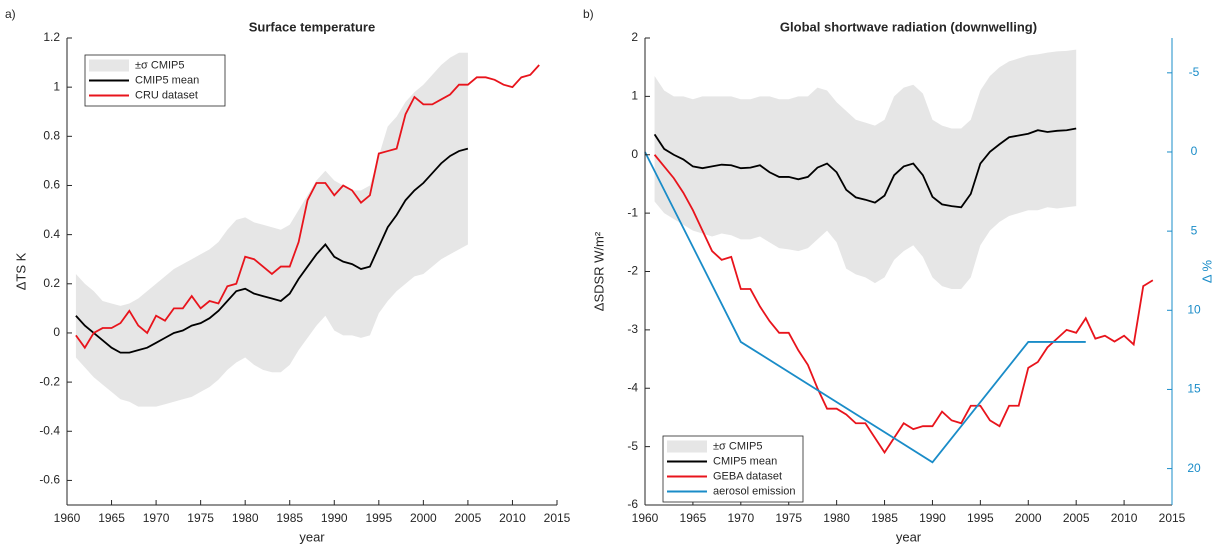  What do you see at coordinates (51, 234) in the screenshot?
I see `y-tick-label: 0.4` at bounding box center [51, 234].